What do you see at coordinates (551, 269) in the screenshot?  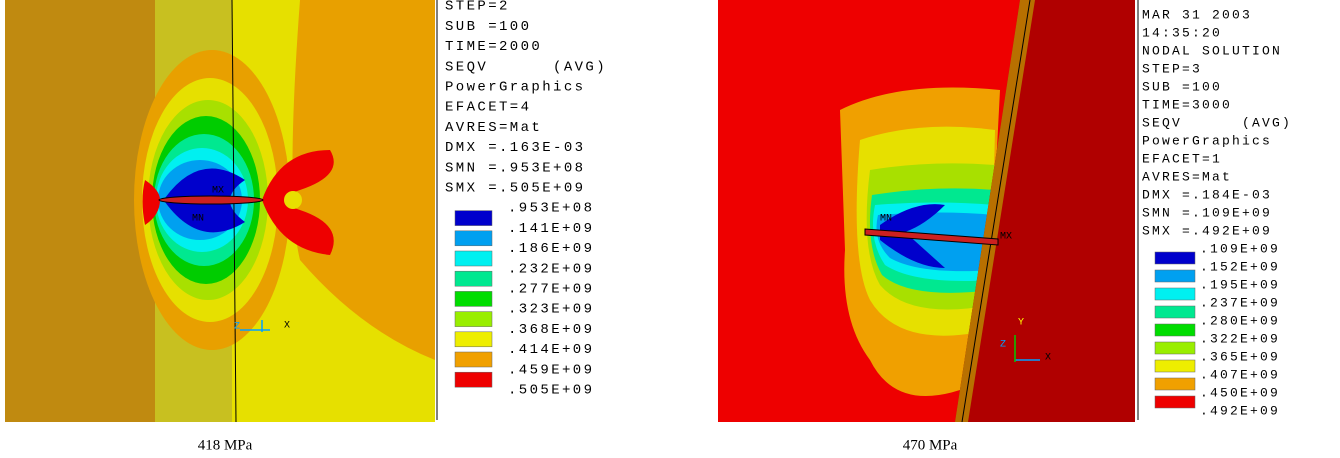 I see `legend-level: .232E+09` at bounding box center [551, 269].